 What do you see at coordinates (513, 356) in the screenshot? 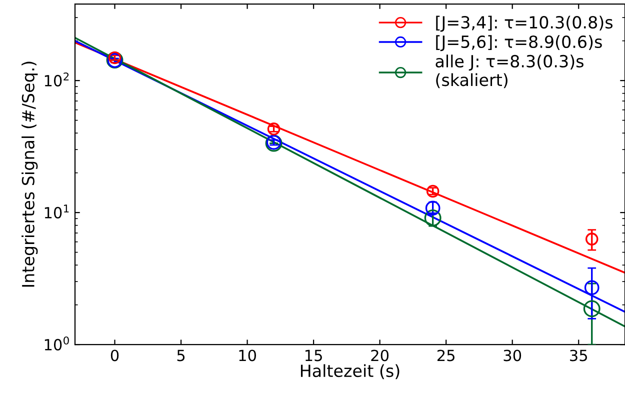
I see `x-tick-label: 30` at bounding box center [513, 356].